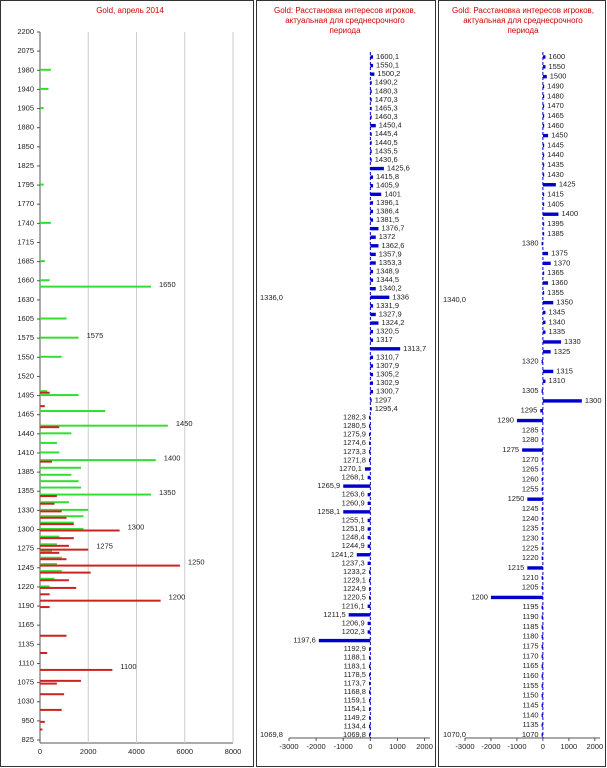  Describe the element at coordinates (594, 746) in the screenshot. I see `x-tick-label: 2000` at that location.